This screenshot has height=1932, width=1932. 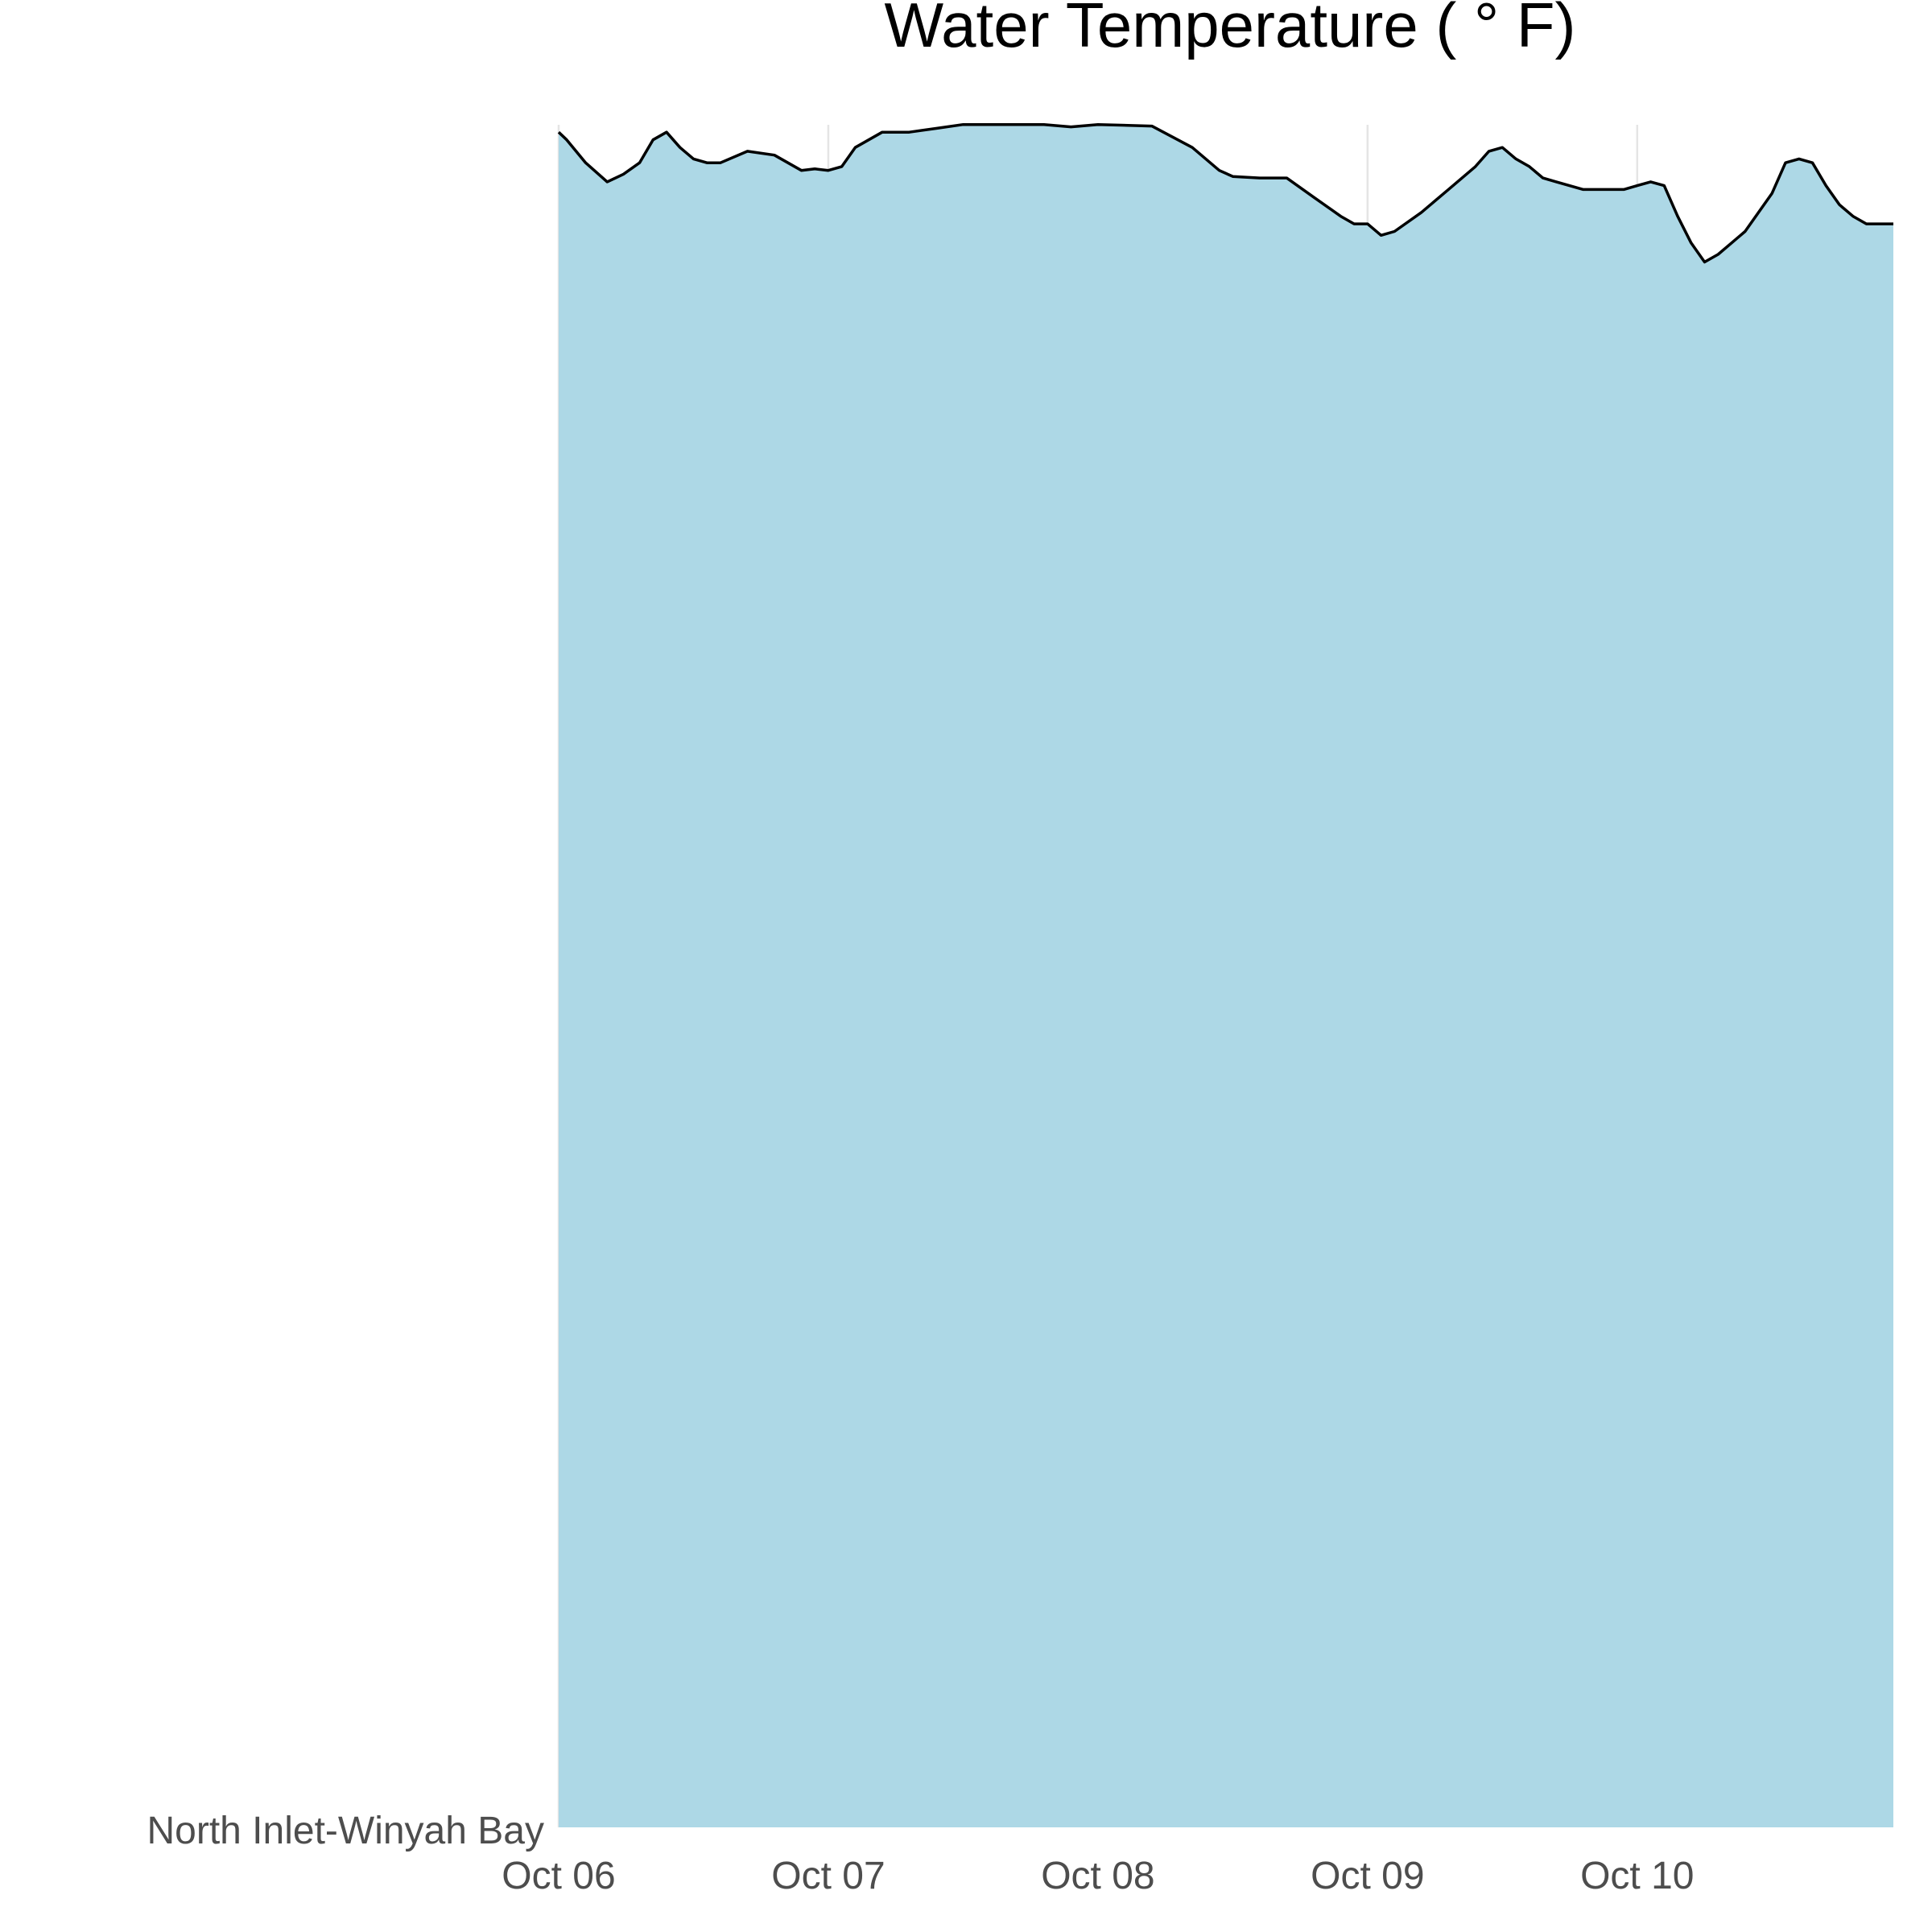 What do you see at coordinates (1225, 193) in the screenshot?
I see `water-temperature-line` at bounding box center [1225, 193].